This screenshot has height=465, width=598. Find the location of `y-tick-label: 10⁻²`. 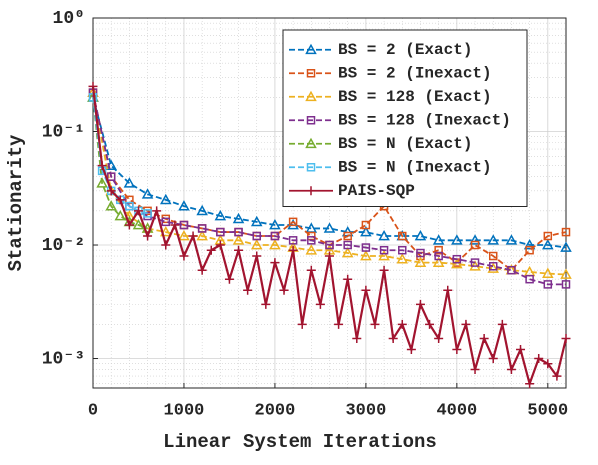

y-tick-label: 10⁻² is located at coordinates (63, 246).